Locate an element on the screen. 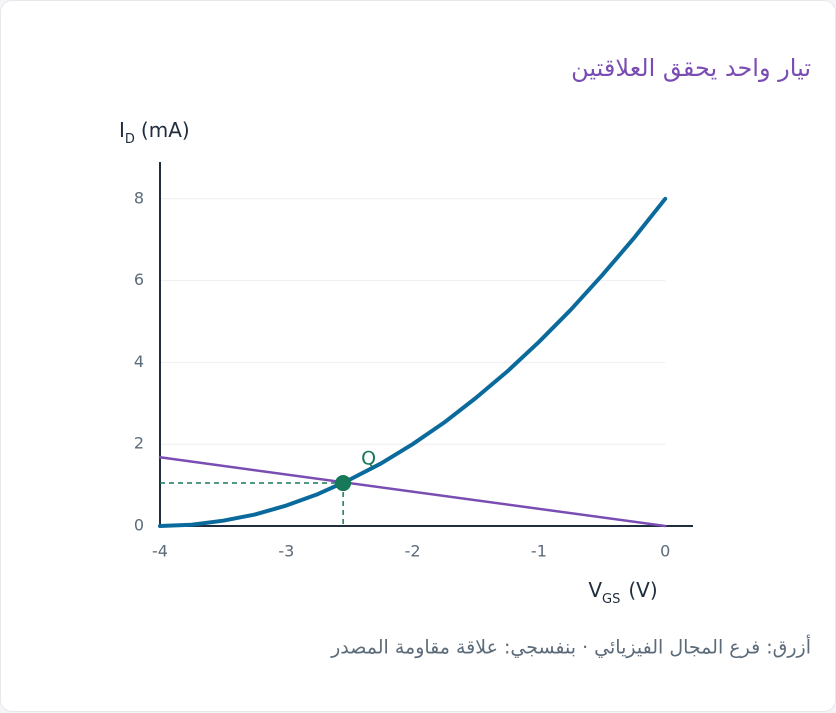 Image resolution: width=836 pixels, height=713 pixels. x-tick-label: -2 is located at coordinates (413, 551).